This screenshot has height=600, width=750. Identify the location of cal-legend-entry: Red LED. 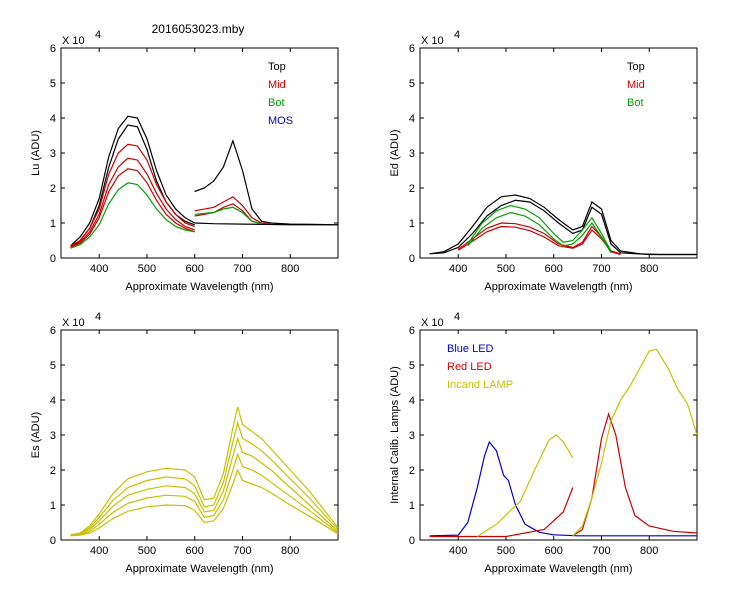
(469, 367).